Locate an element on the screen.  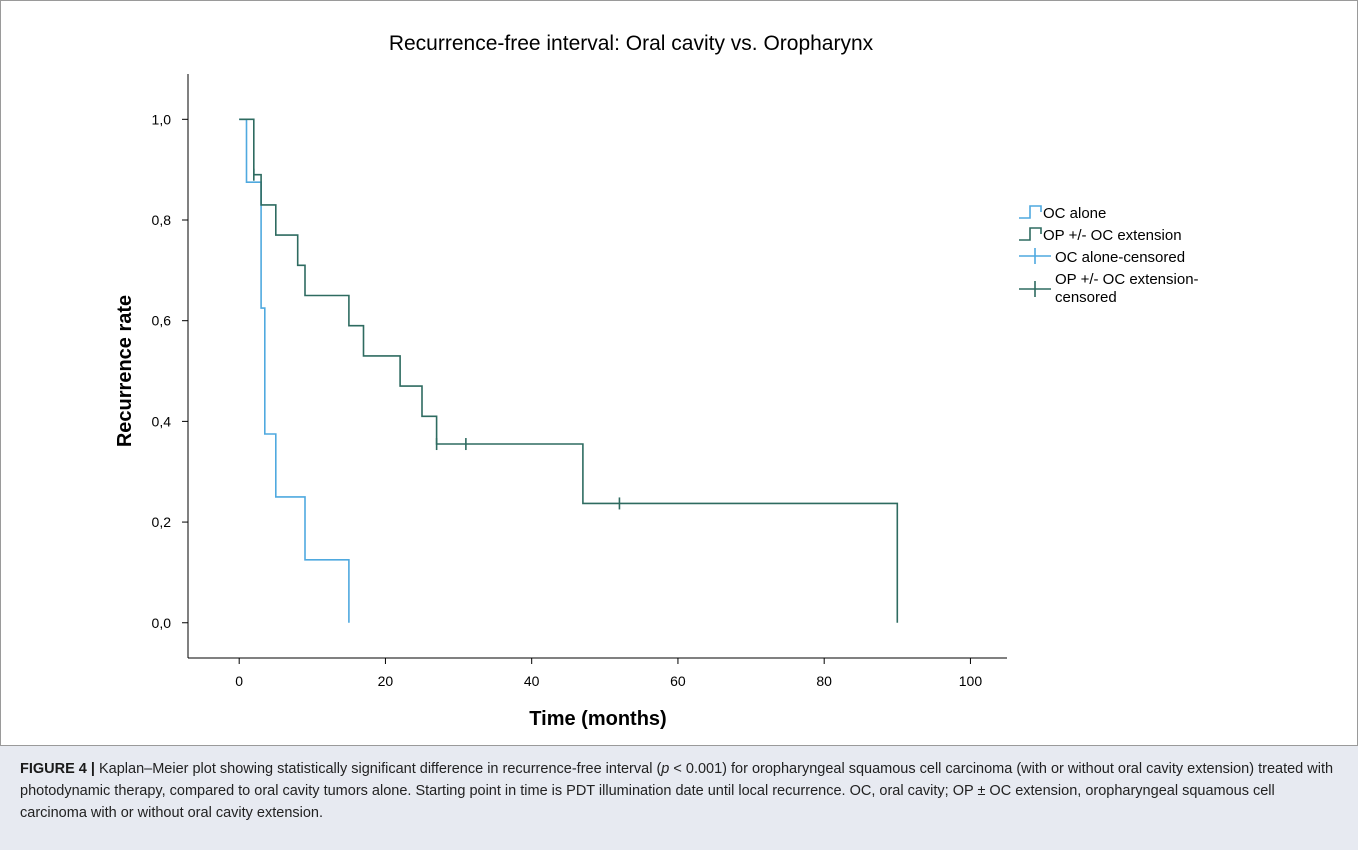
x-tick-label: 80 is located at coordinates (824, 681).